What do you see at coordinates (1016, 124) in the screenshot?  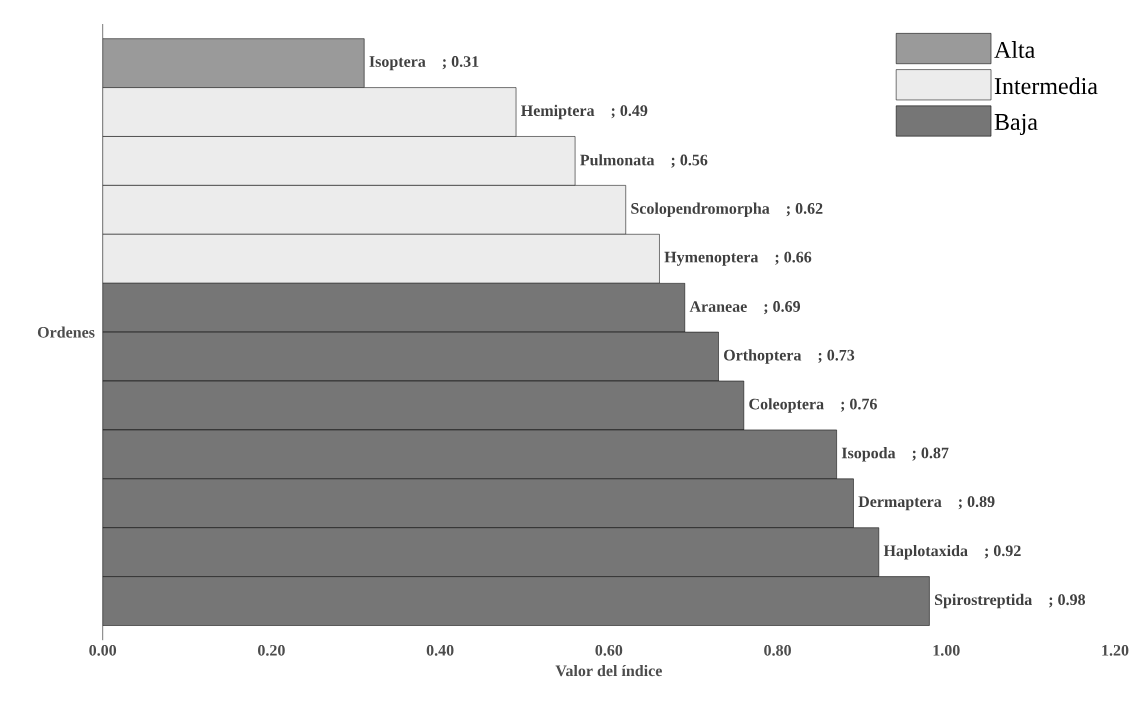 I see `legend-label: Baja` at bounding box center [1016, 124].